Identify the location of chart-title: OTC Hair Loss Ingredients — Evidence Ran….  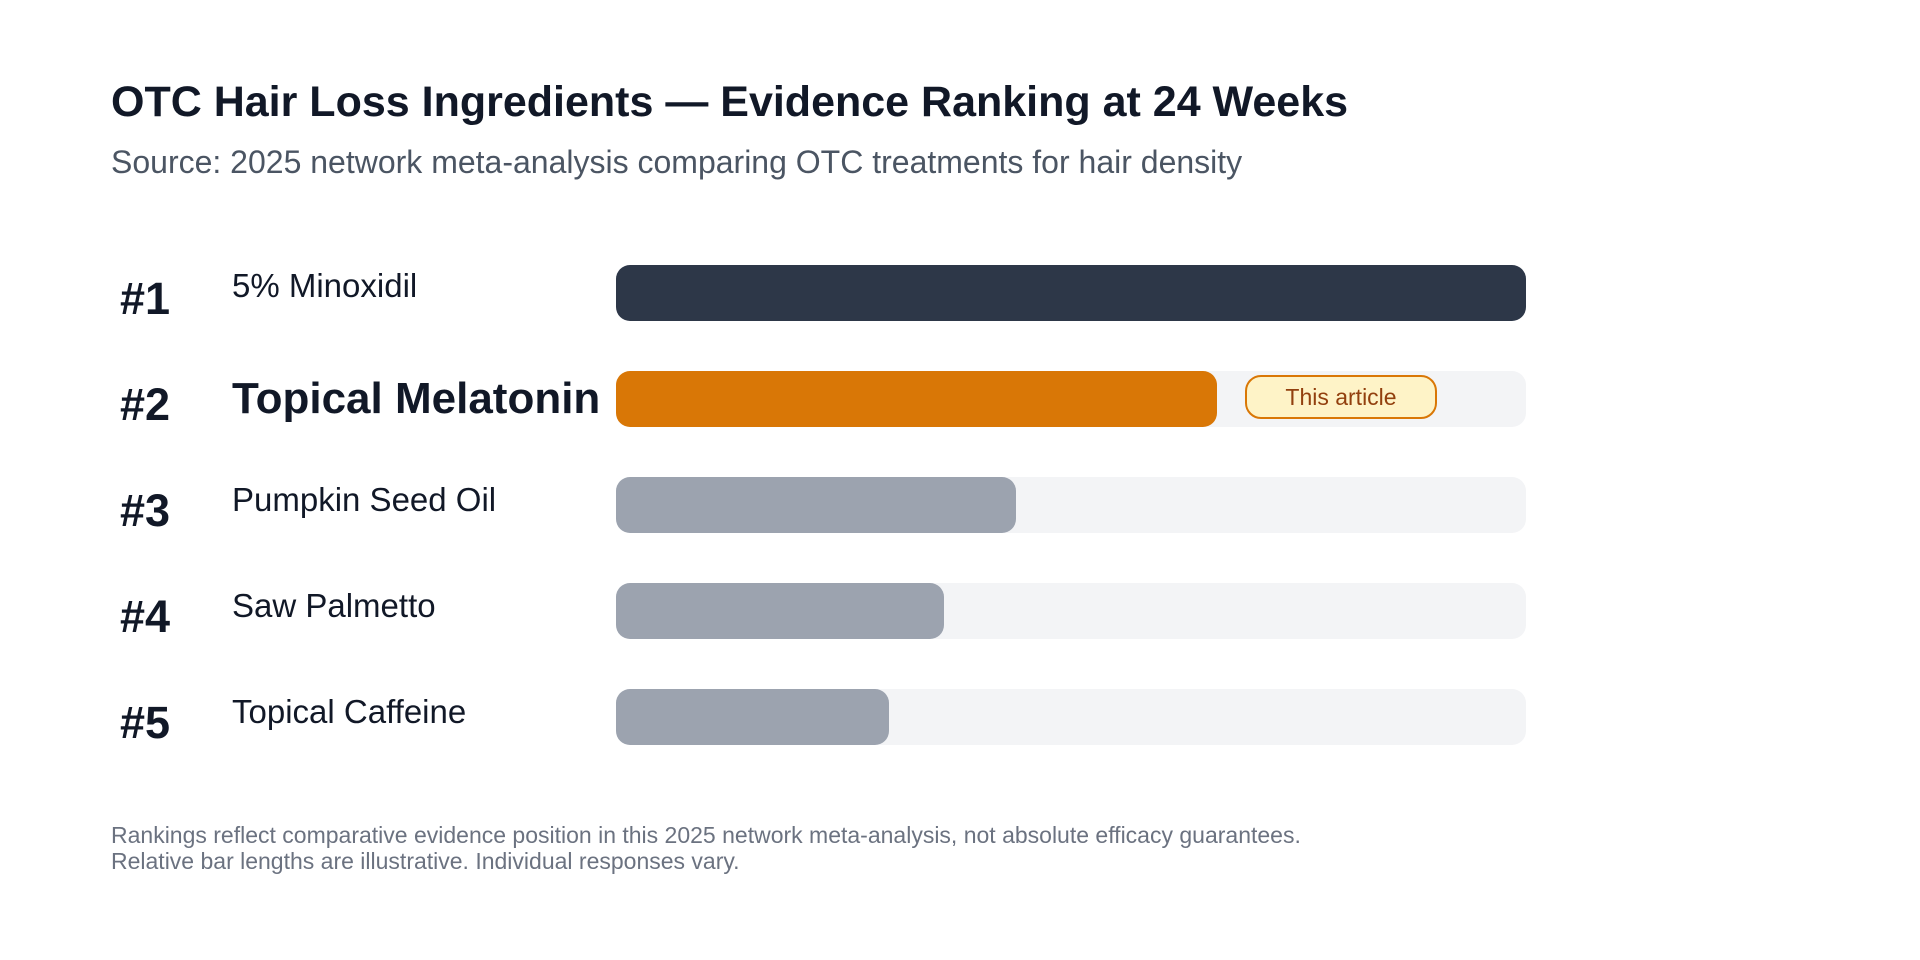
(730, 102).